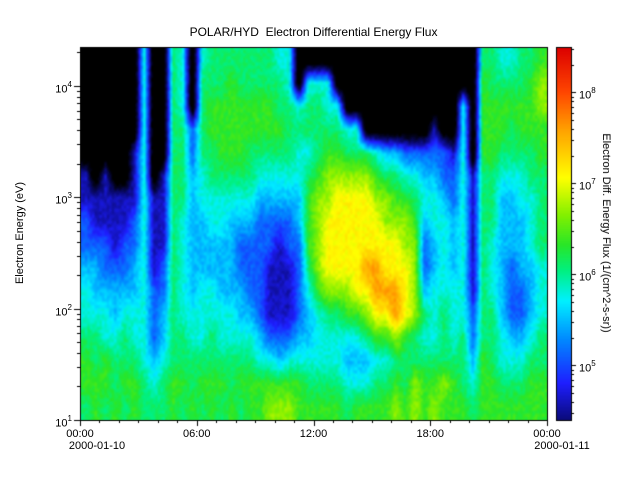 This screenshot has height=480, width=640. What do you see at coordinates (20, 233) in the screenshot?
I see `y-axis-label: Electron Energy (eV)` at bounding box center [20, 233].